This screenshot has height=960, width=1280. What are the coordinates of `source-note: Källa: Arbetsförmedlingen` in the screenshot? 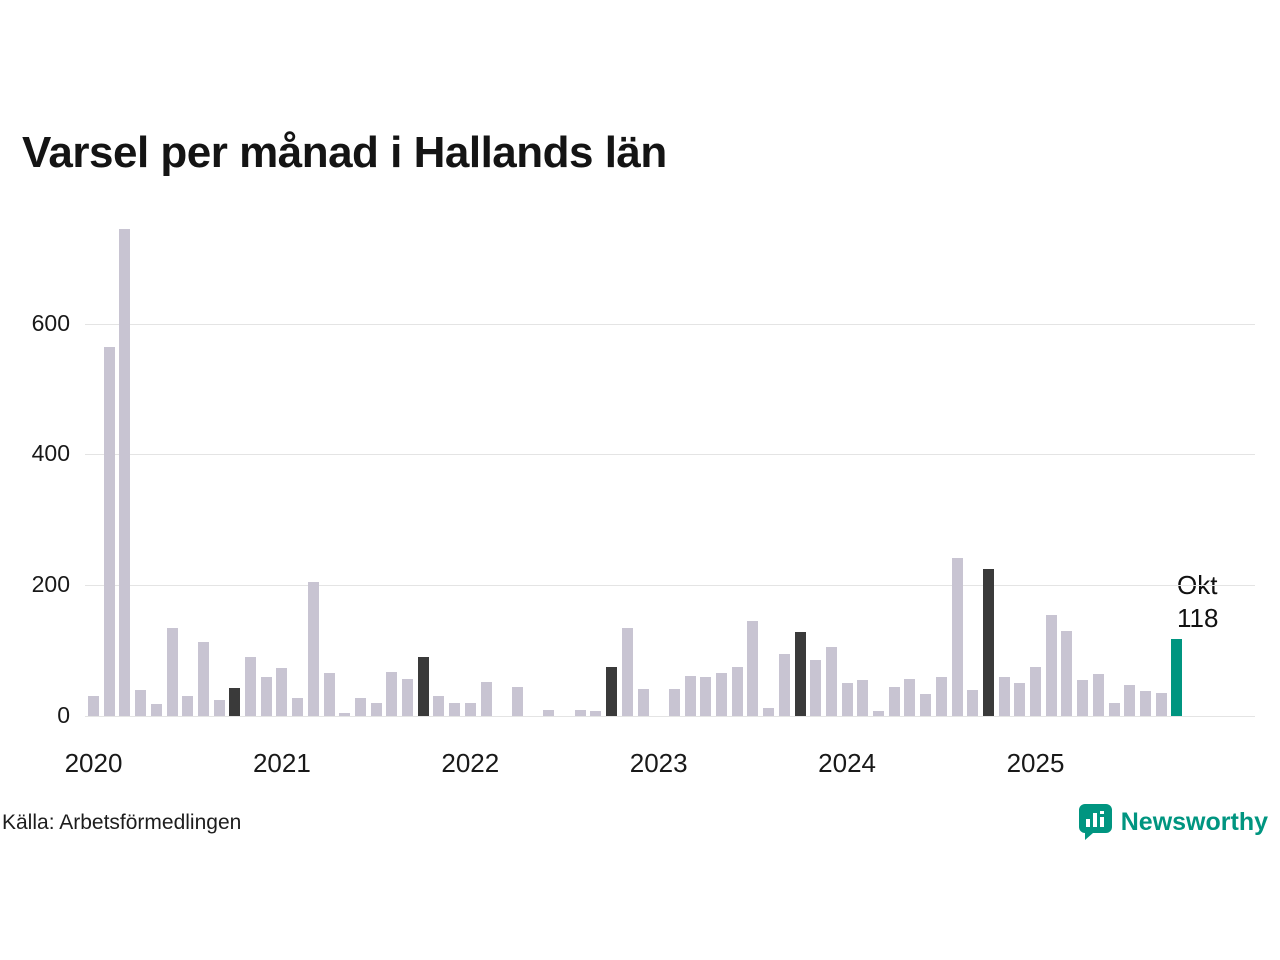 It's located at (122, 822).